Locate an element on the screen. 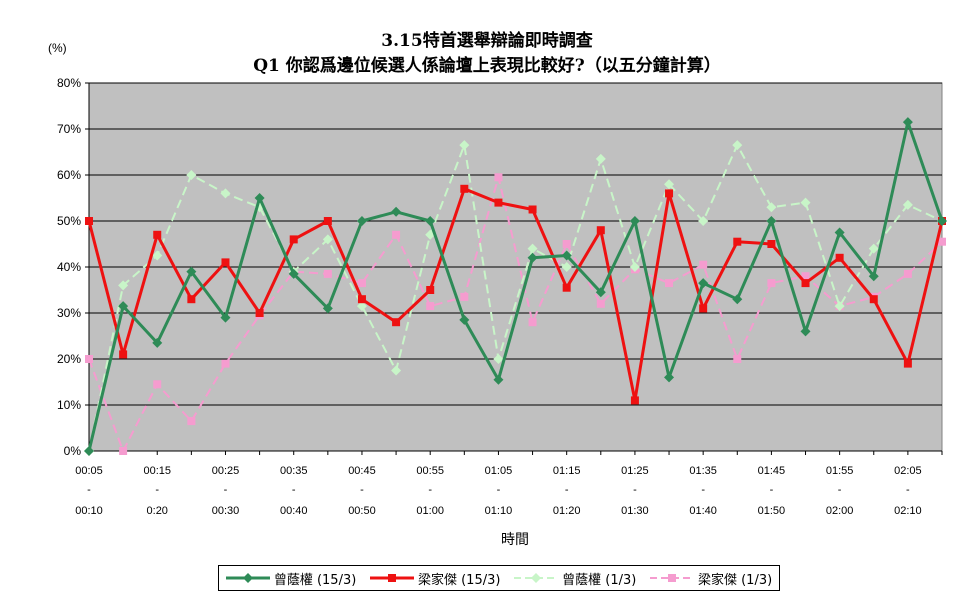 This screenshot has height=599, width=974. y-tick-label: 50% is located at coordinates (69, 221).